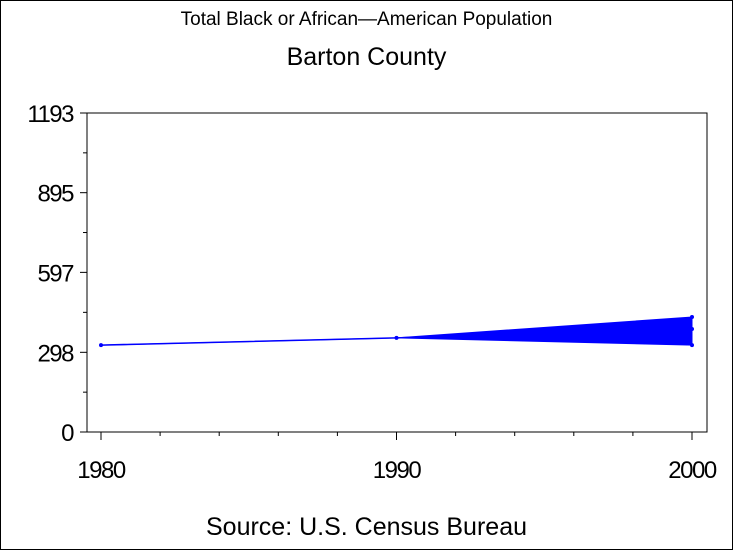 The height and width of the screenshot is (550, 733). I want to click on x-tick-label: 2000, so click(692, 470).